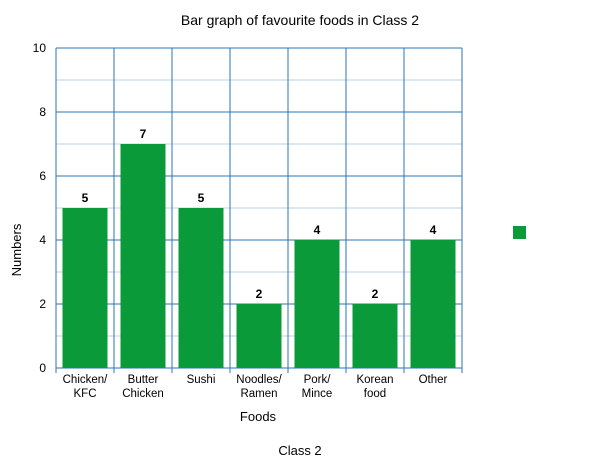  What do you see at coordinates (433, 380) in the screenshot?
I see `x-tick-label: Other` at bounding box center [433, 380].